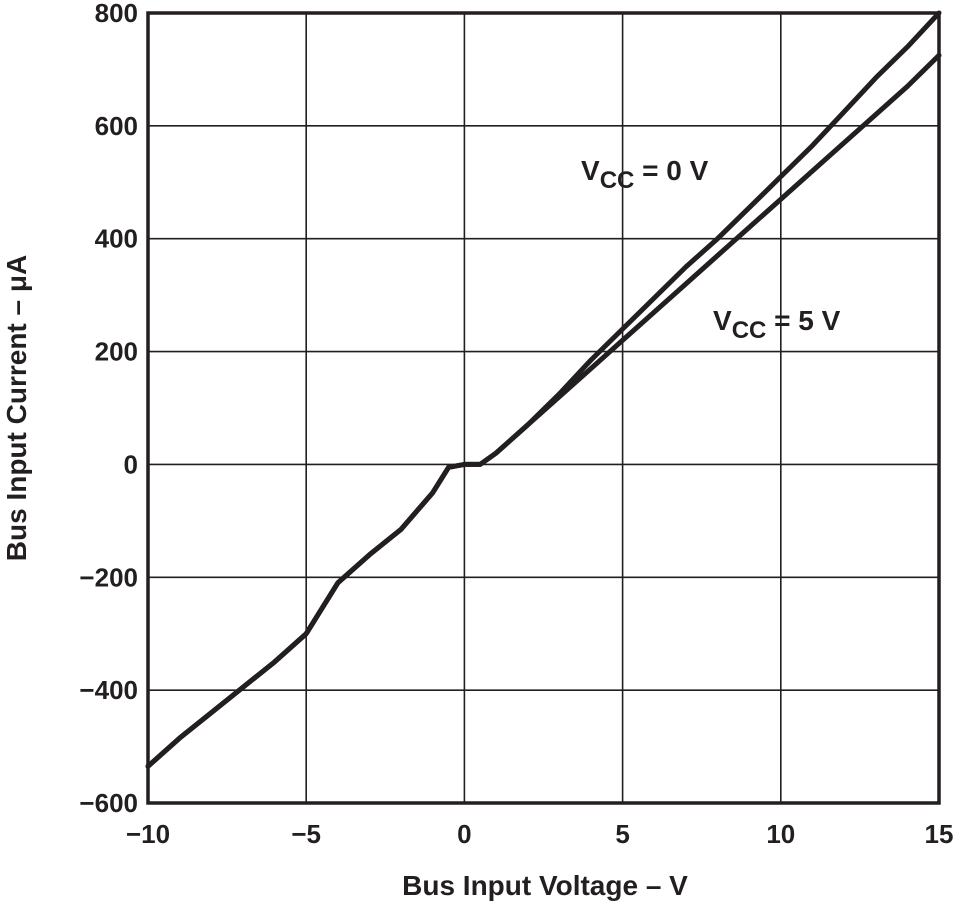 This screenshot has width=962, height=904. What do you see at coordinates (116, 239) in the screenshot?
I see `y-tick-label: 400` at bounding box center [116, 239].